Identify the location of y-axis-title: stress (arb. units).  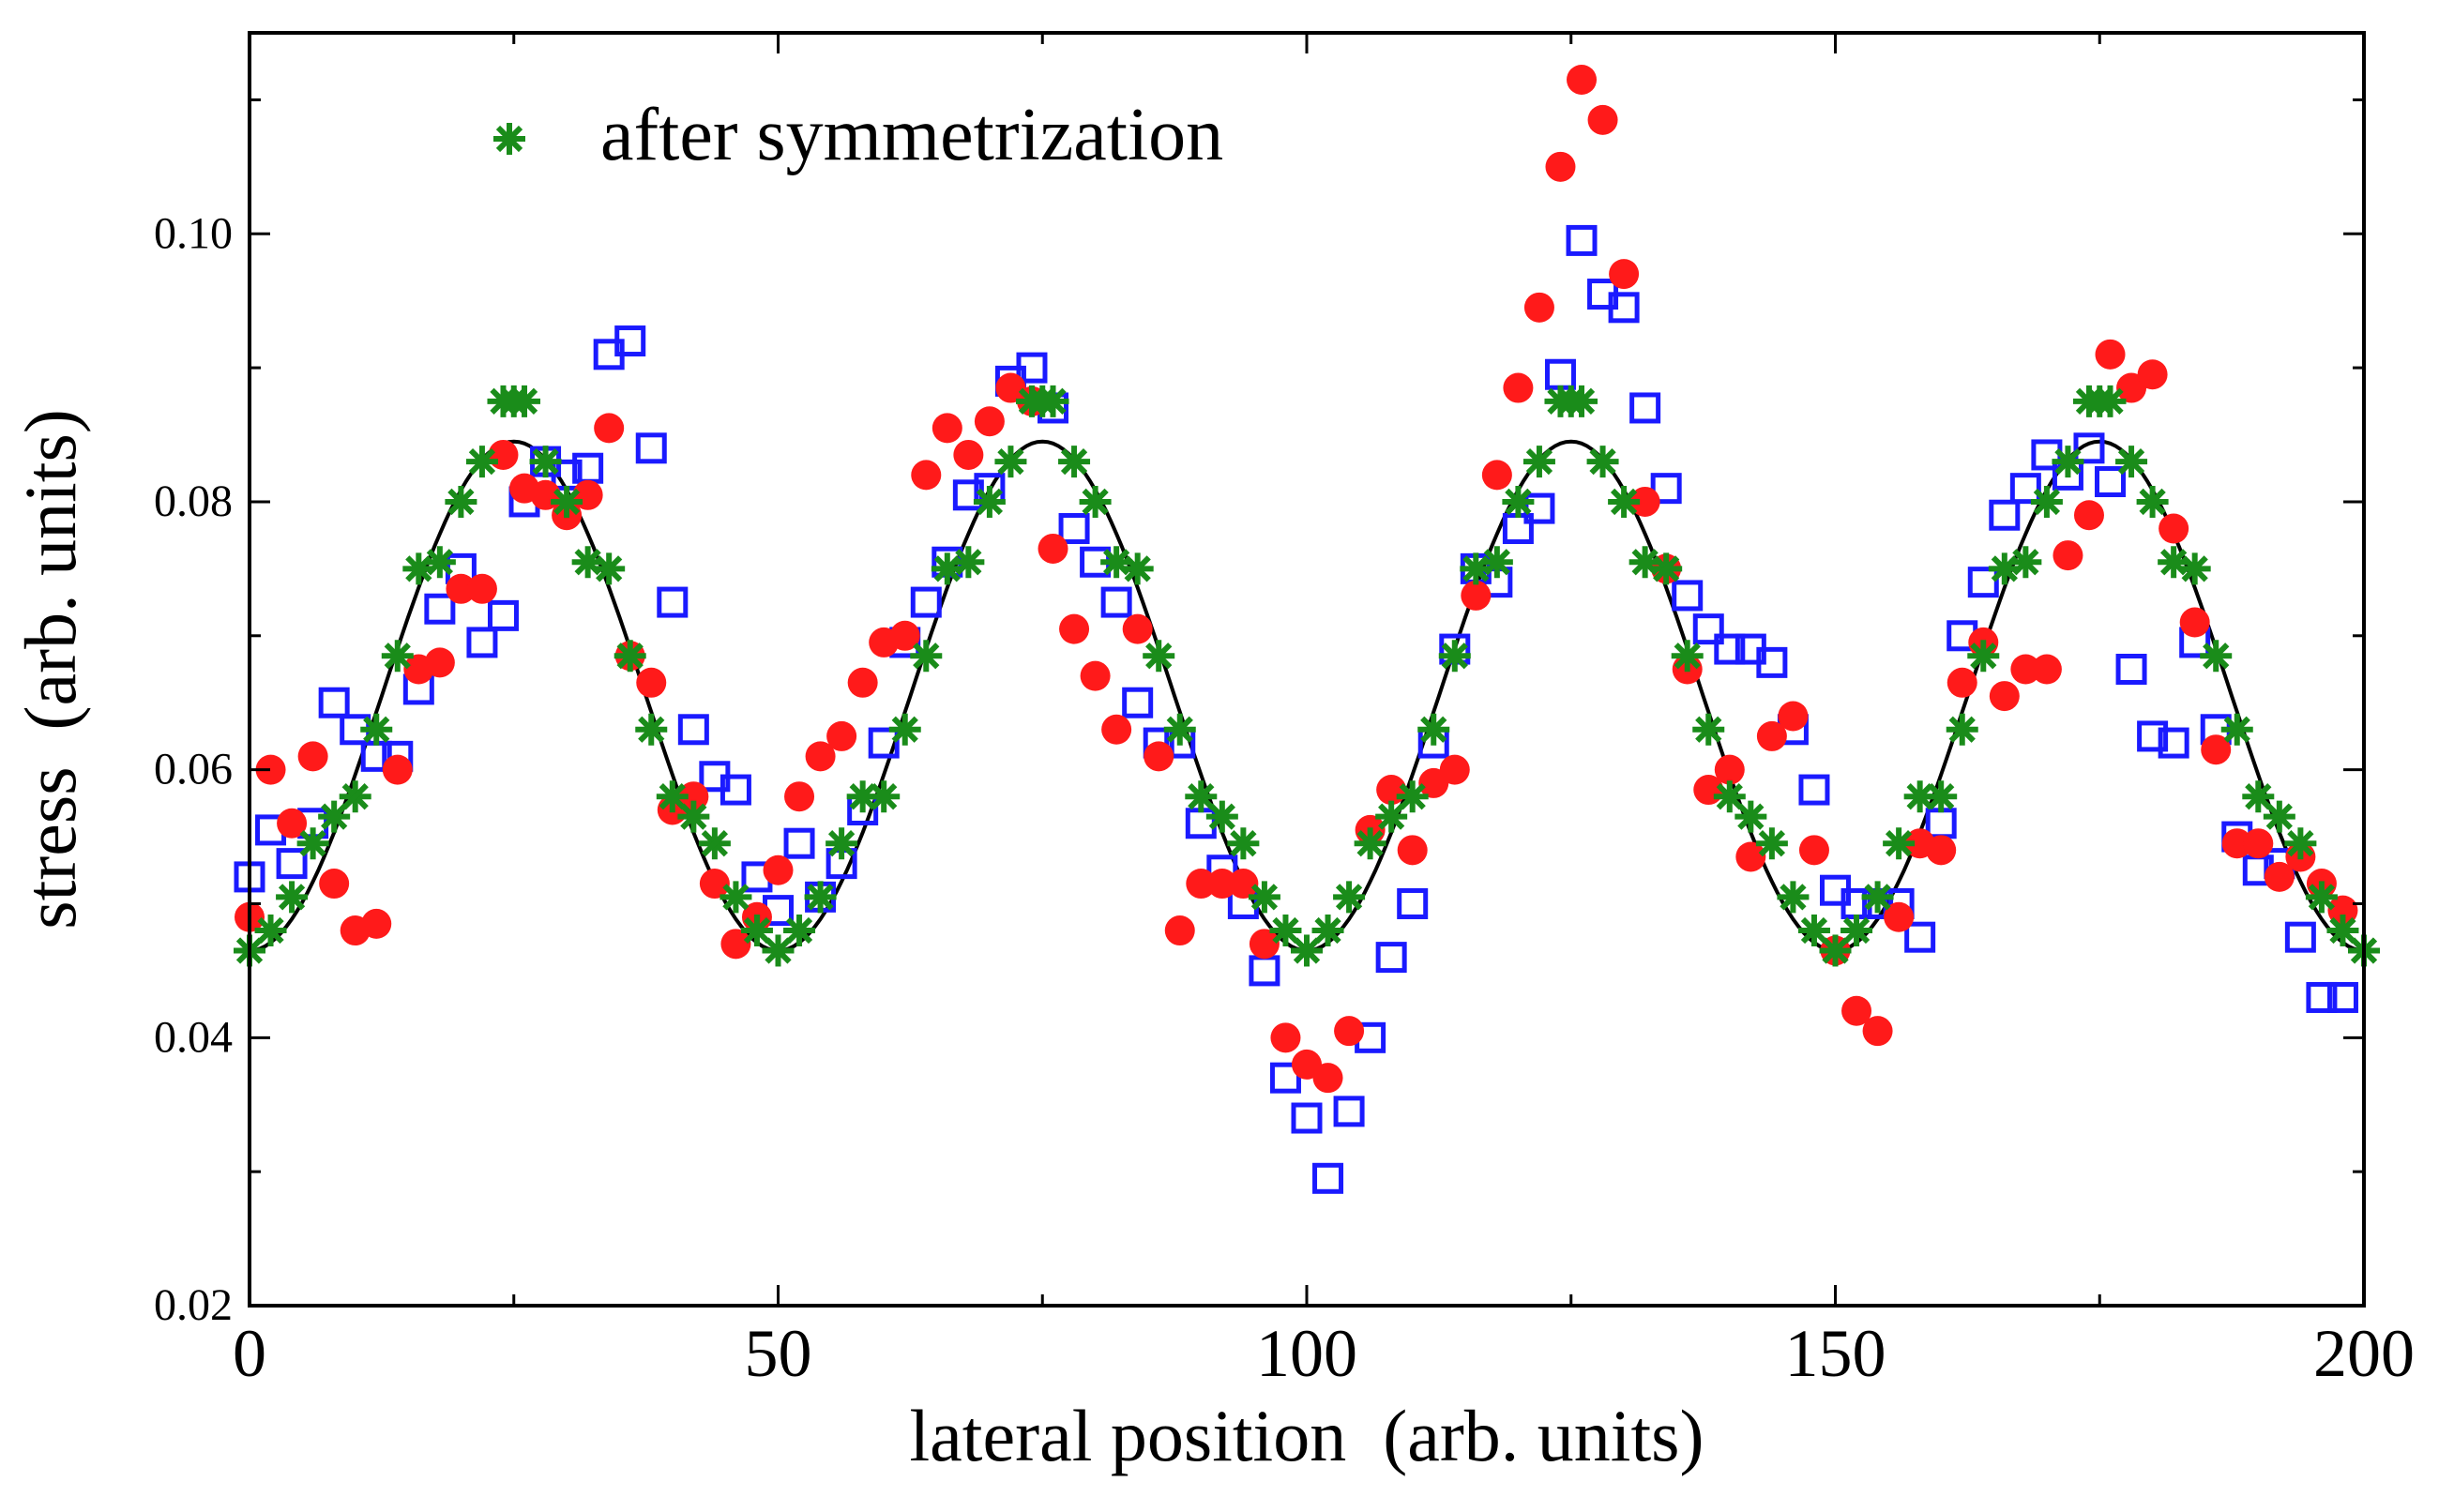
(50, 669).